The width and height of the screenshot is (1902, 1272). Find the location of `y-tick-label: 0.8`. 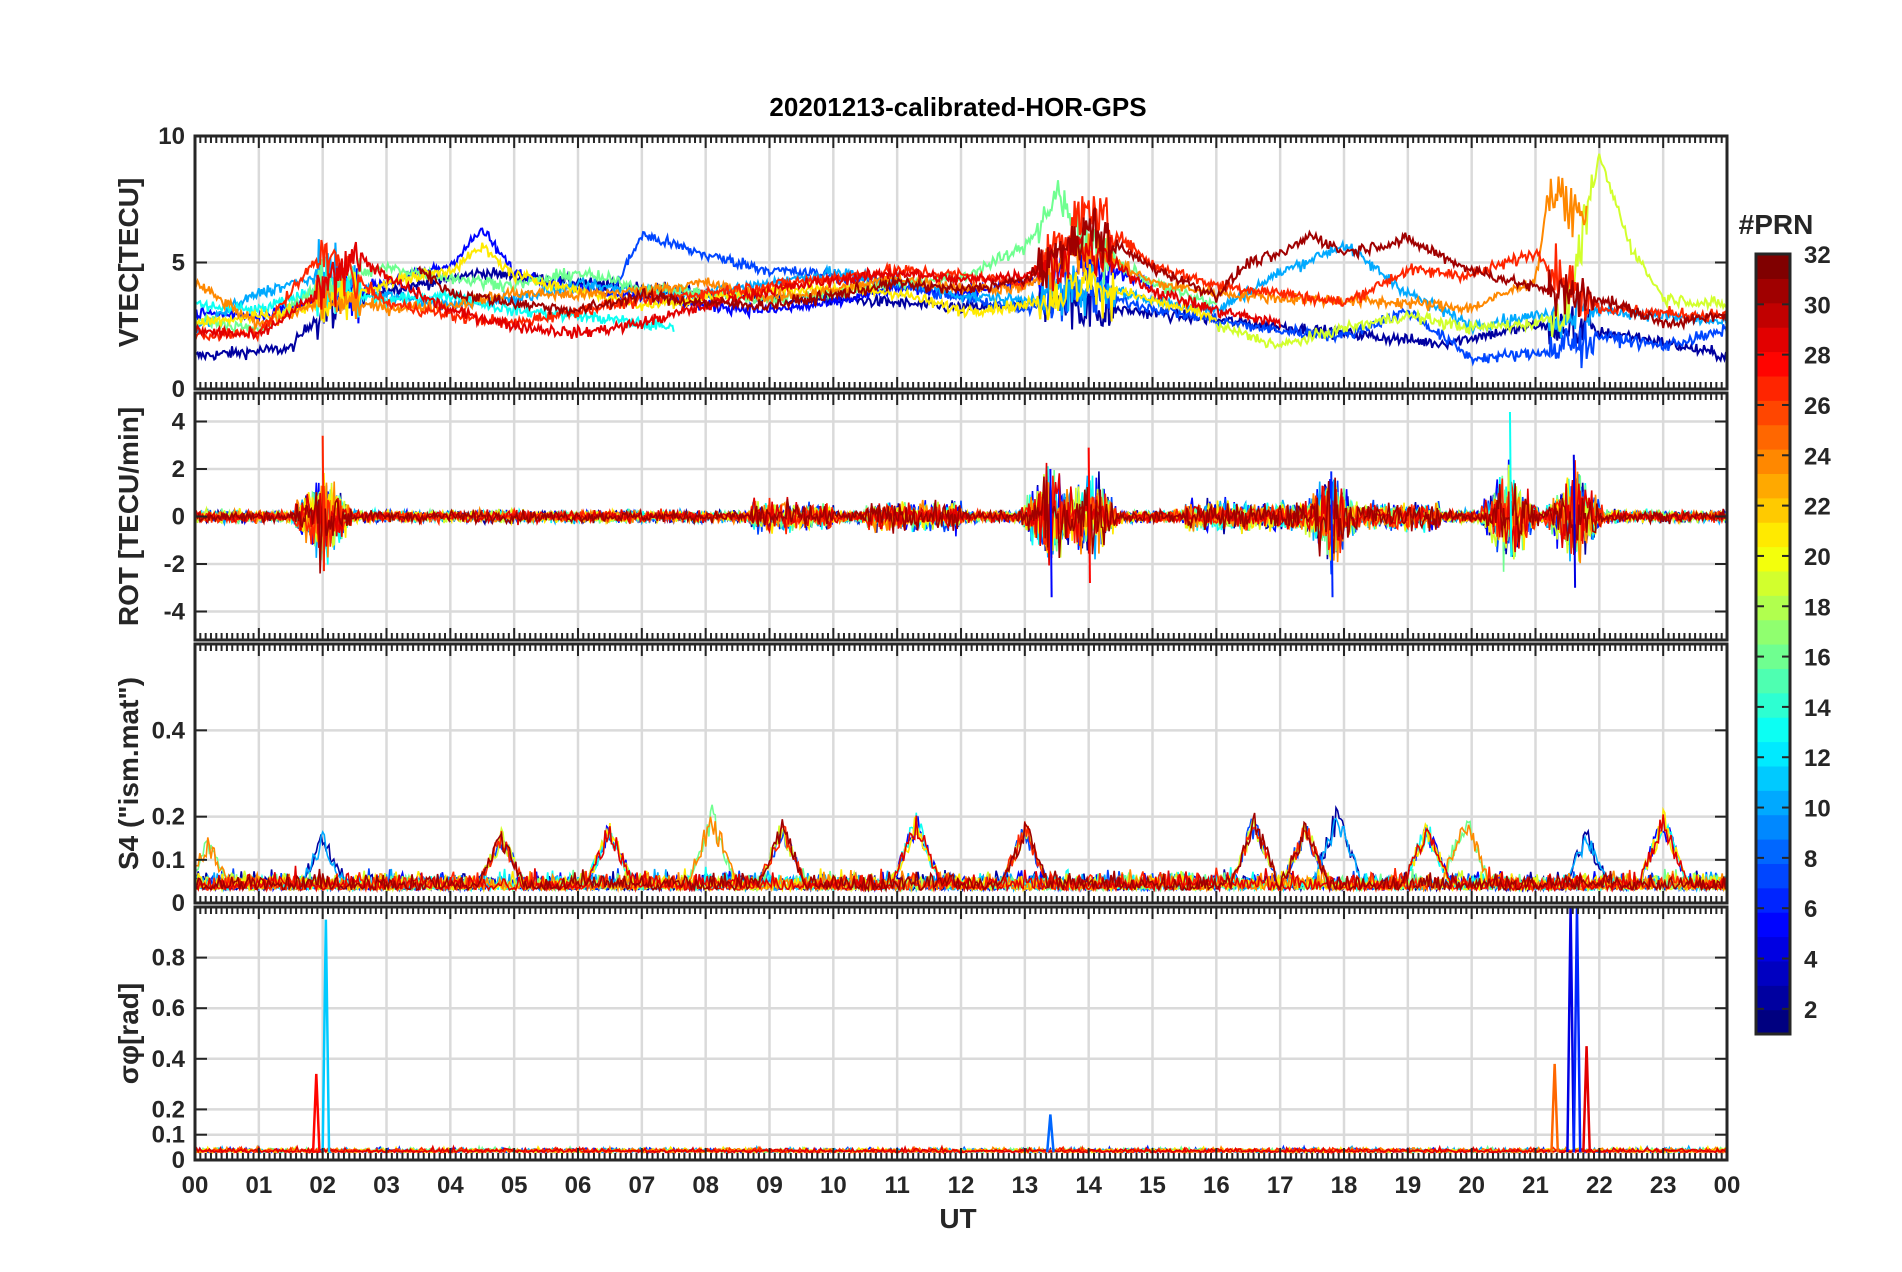

y-tick-label: 0.8 is located at coordinates (168, 958).